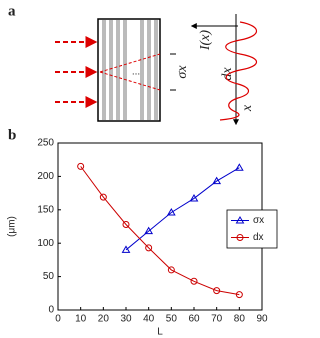  I want to click on x-tick-label: 40, so click(149, 319).